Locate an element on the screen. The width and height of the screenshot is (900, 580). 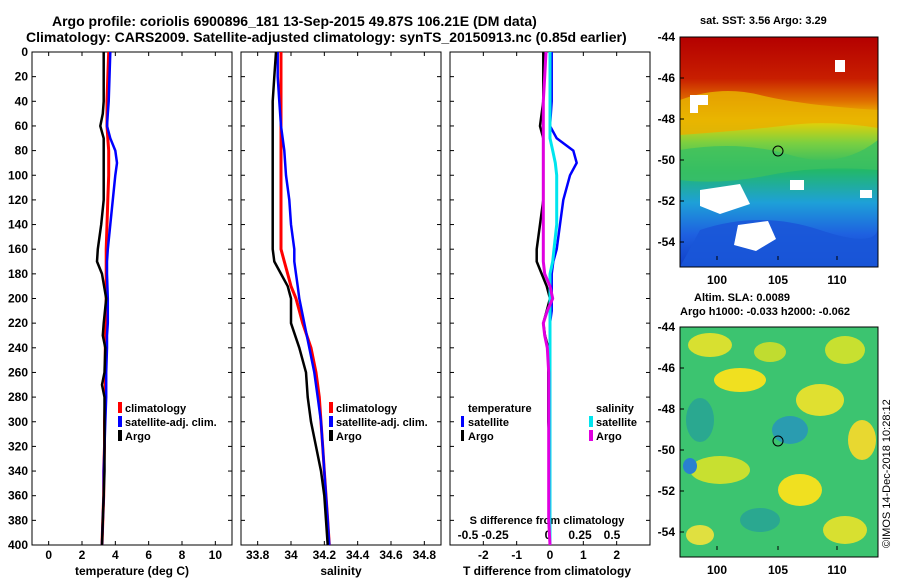
x-tick-label: -1 is located at coordinates (516, 555).